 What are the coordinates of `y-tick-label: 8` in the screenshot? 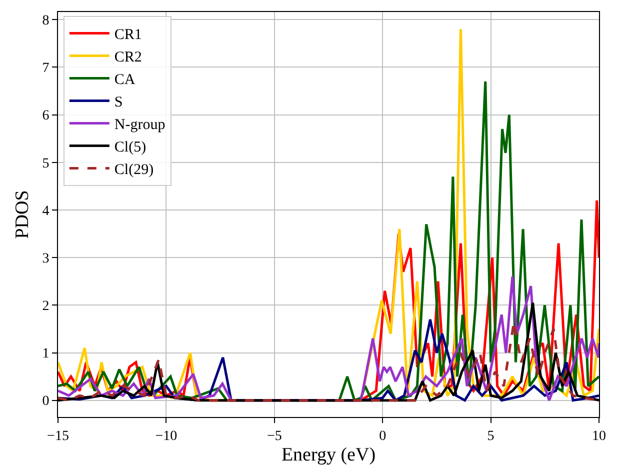 It's located at (46, 21).